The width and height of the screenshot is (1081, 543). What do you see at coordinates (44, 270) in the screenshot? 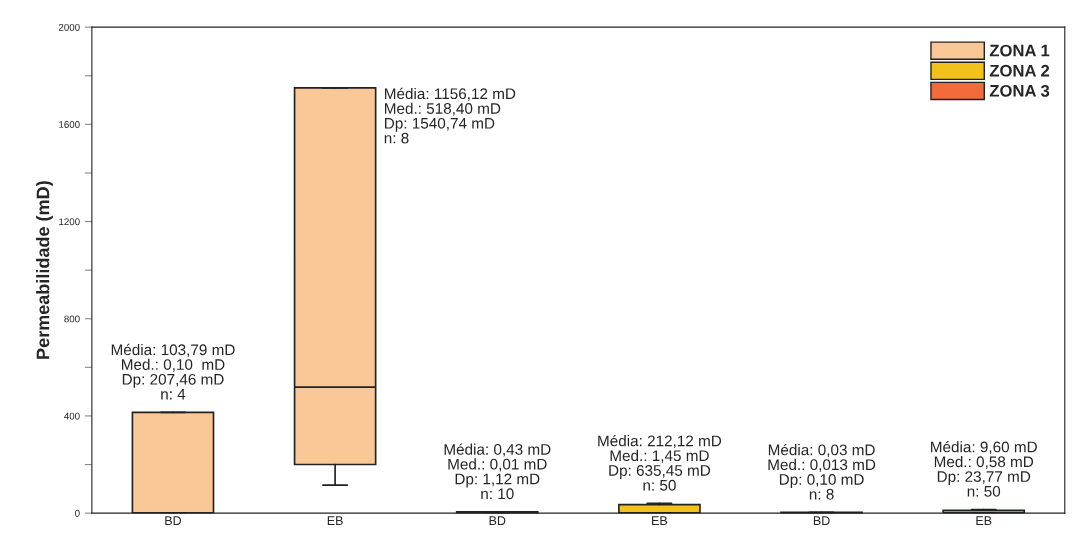
I see `y-axis-title: Permeabilidade (mD)` at bounding box center [44, 270].